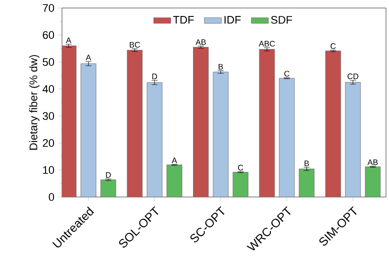  I want to click on legend-label: TDF, so click(183, 20).